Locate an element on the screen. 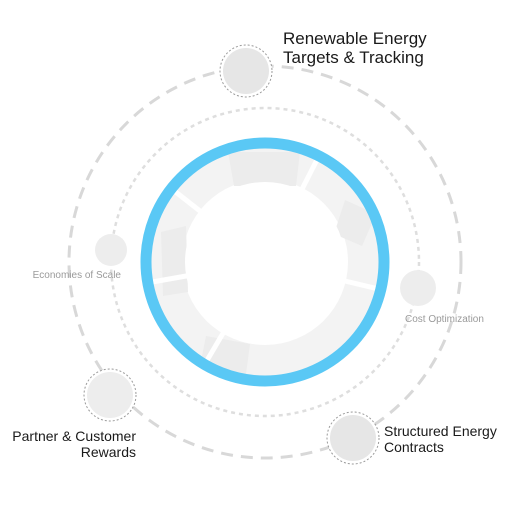 The image size is (528, 528). label-structured-energy: Structured Energy Contracts is located at coordinates (440, 439).